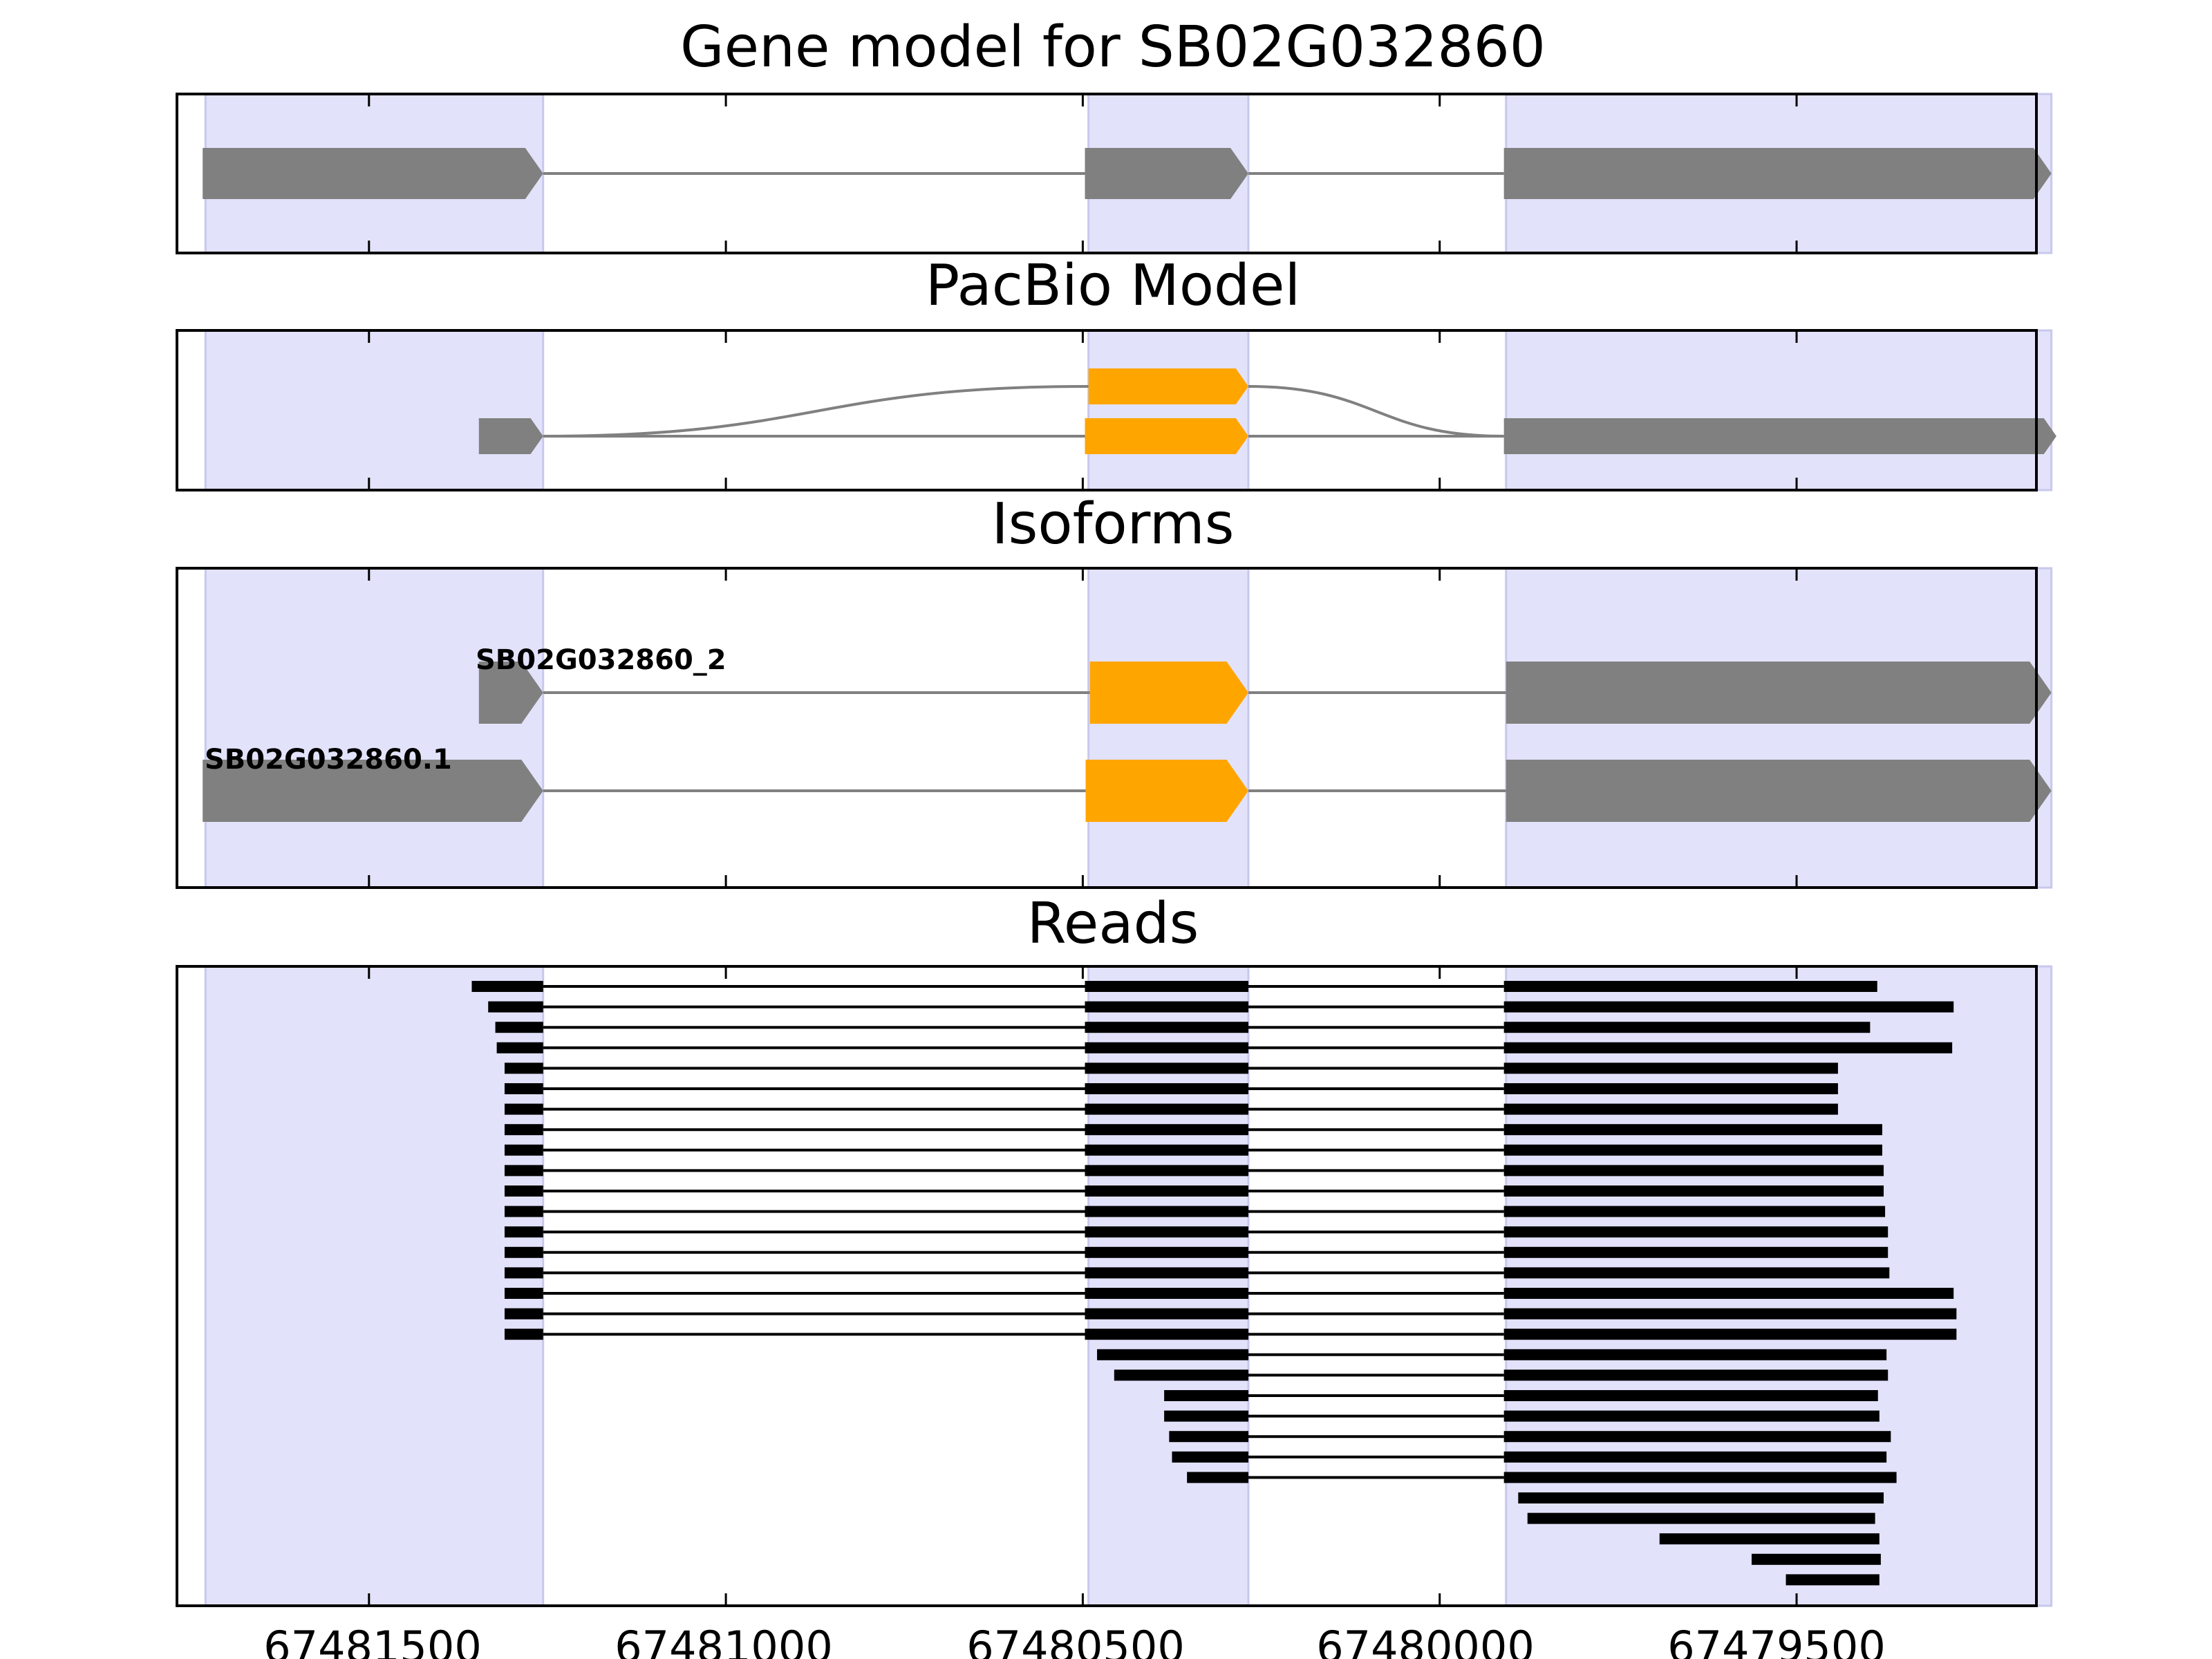  What do you see at coordinates (1776, 1640) in the screenshot?
I see `x-tick-label-67479500: 67479500` at bounding box center [1776, 1640].